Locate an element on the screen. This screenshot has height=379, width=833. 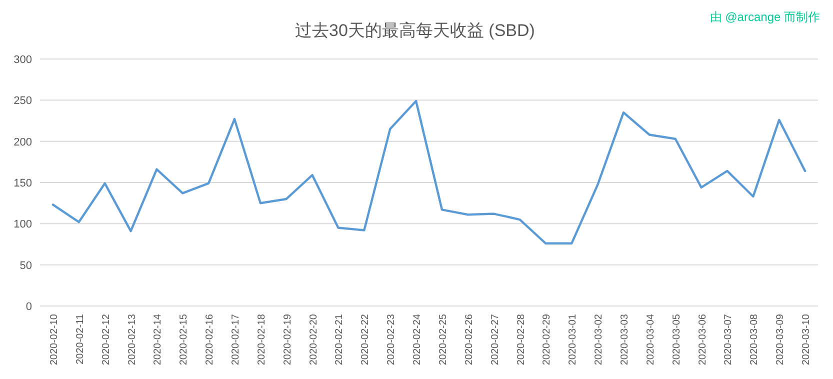
x-tick-label: 2020-02-21 is located at coordinates (340, 340).